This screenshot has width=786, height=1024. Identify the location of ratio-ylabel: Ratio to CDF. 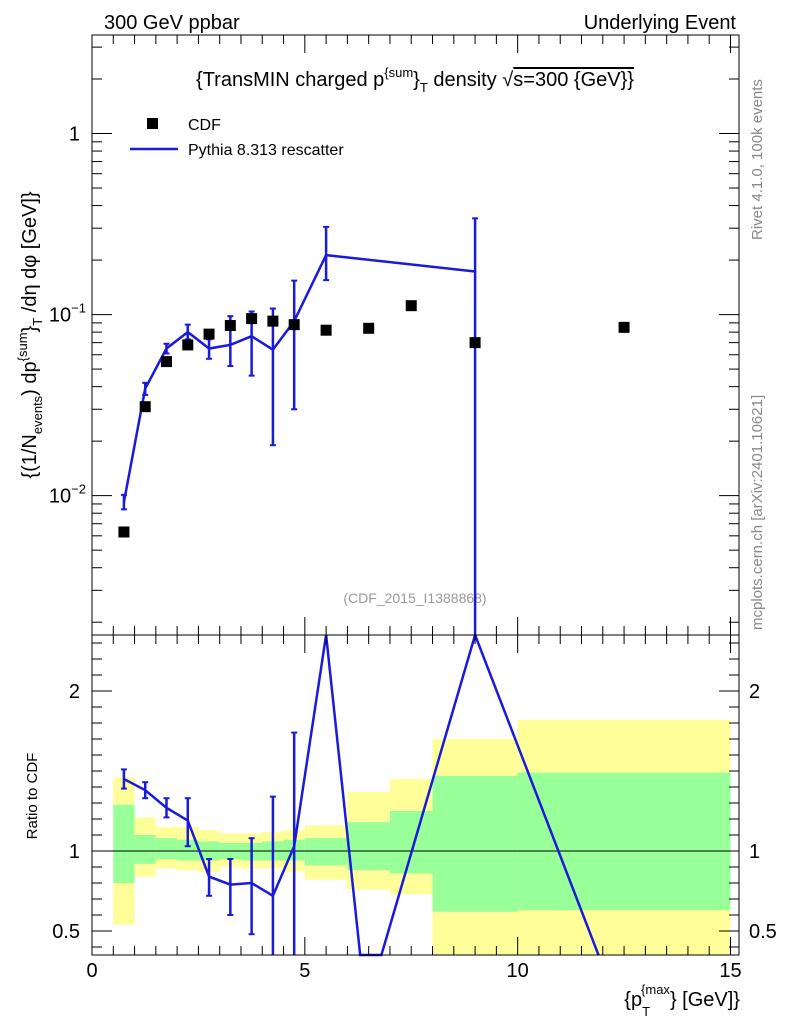
(32, 796).